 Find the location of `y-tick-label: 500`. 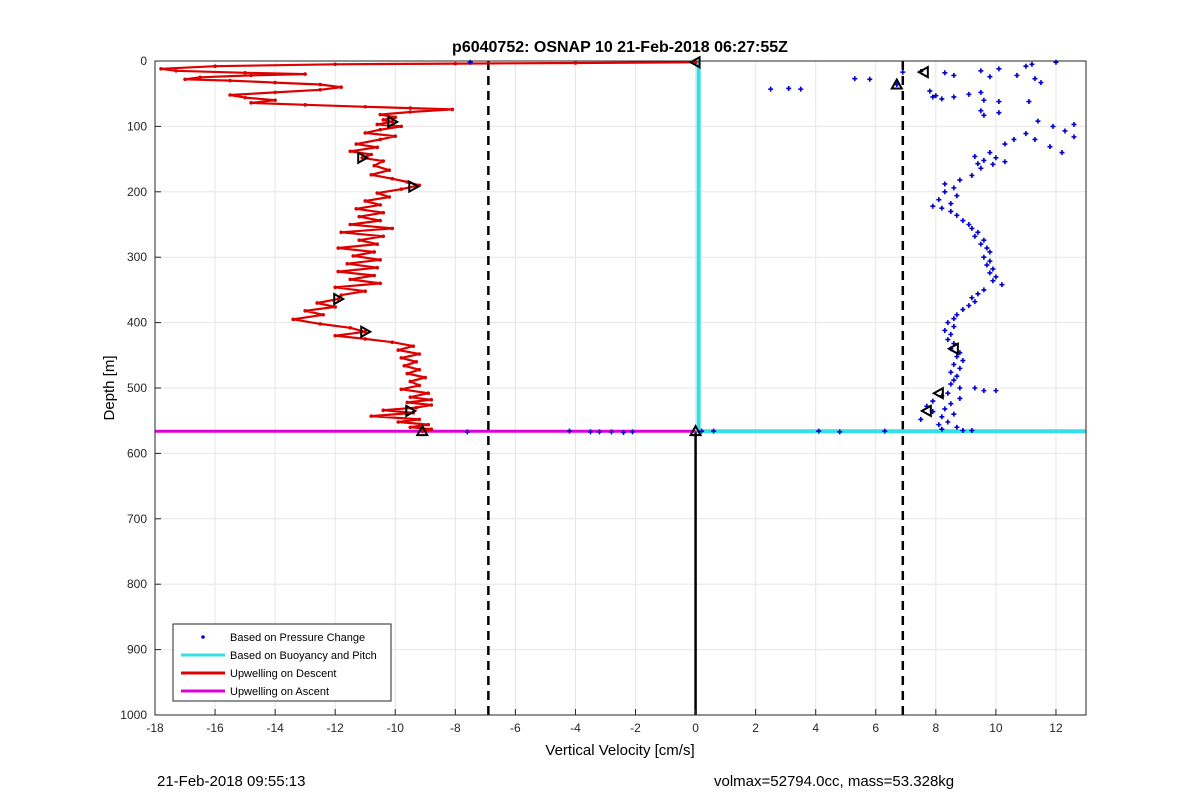

y-tick-label: 500 is located at coordinates (137, 388).